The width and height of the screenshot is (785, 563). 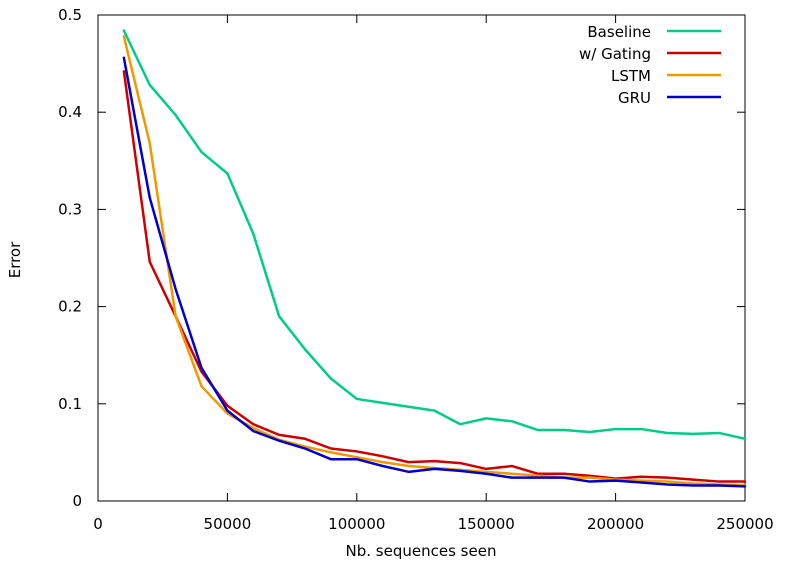 I want to click on legend-label: GRU, so click(x=634, y=98).